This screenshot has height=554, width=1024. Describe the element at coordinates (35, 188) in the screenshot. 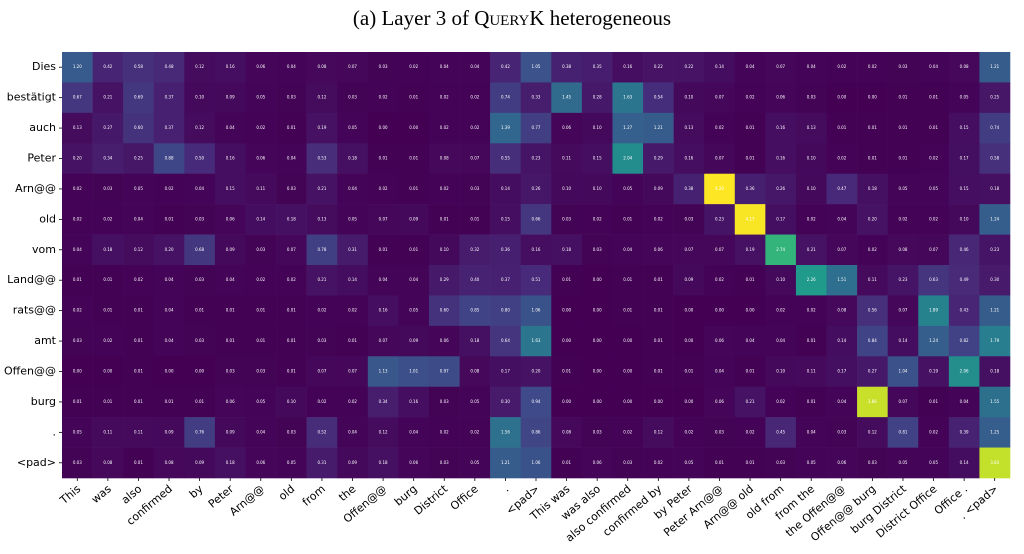

I see `row-label: Arn@@` at that location.